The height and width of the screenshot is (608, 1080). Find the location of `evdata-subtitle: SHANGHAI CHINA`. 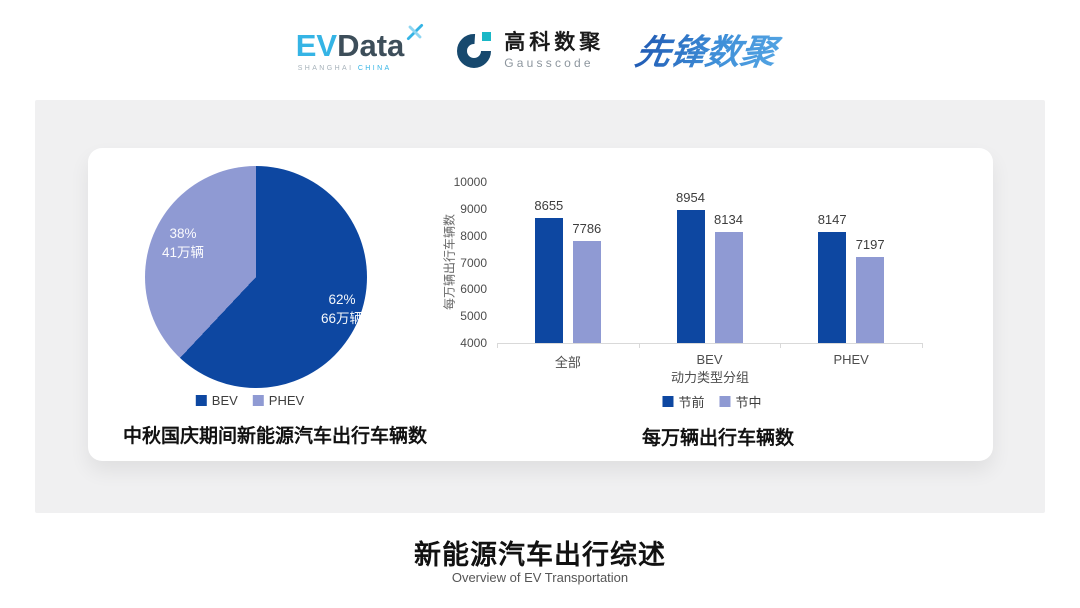

evdata-subtitle: SHANGHAI CHINA is located at coordinates (361, 68).